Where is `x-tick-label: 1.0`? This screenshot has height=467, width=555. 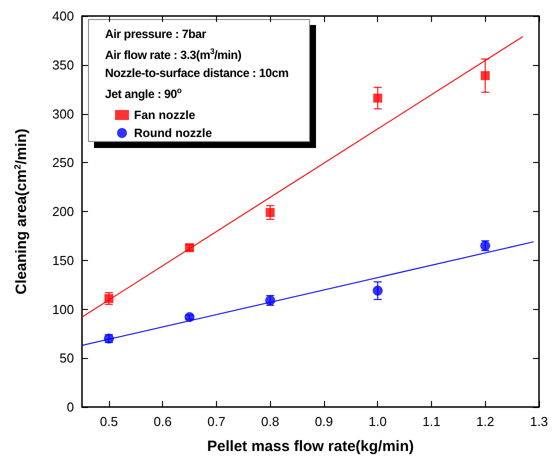
x-tick-label: 1.0 is located at coordinates (377, 421).